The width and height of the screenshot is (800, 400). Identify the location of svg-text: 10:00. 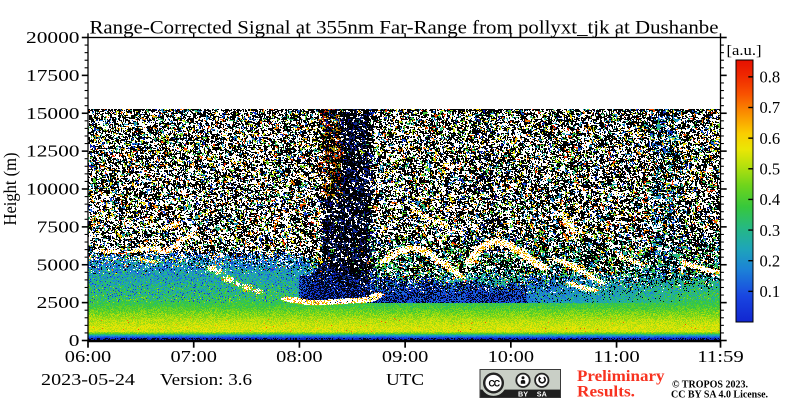
(511, 356).